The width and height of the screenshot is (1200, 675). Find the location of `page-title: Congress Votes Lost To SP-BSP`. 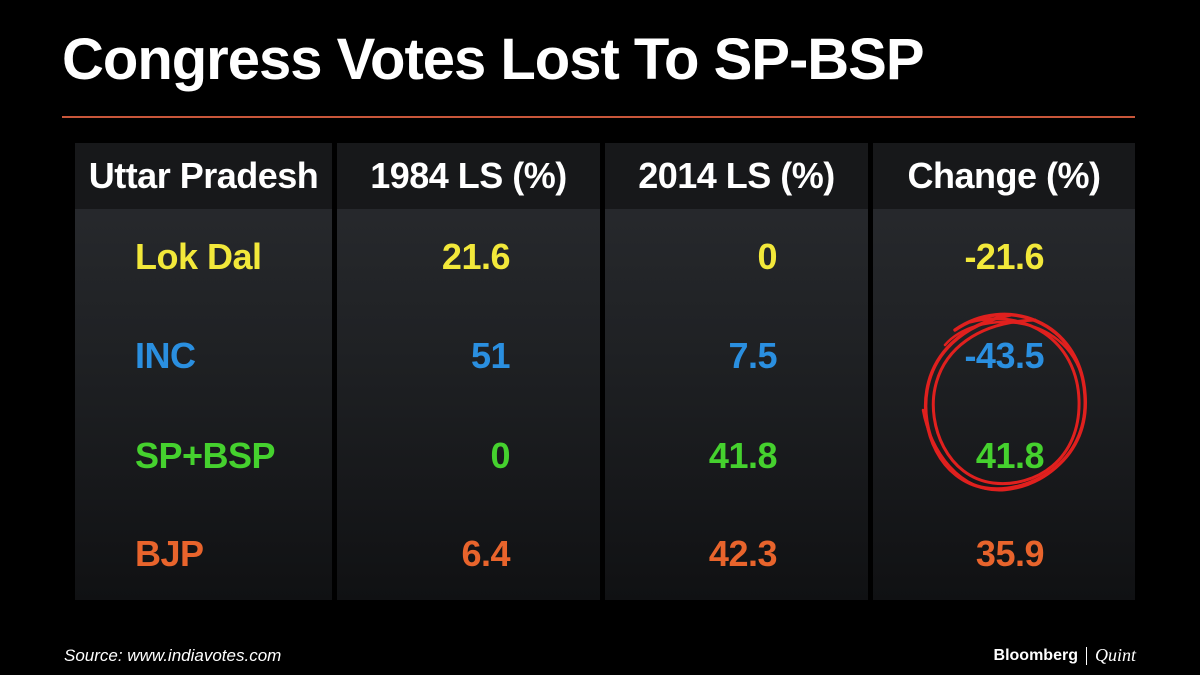

page-title: Congress Votes Lost To SP-BSP is located at coordinates (493, 59).